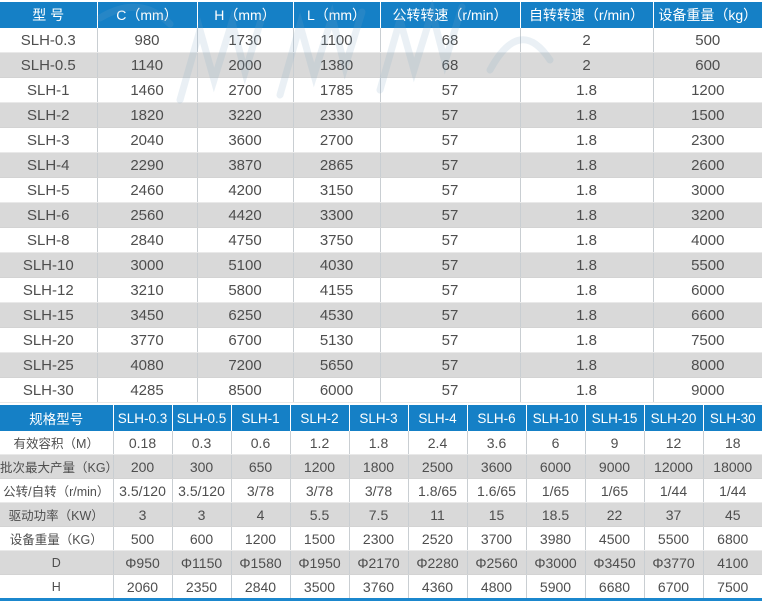 This screenshot has width=762, height=605. Describe the element at coordinates (732, 538) in the screenshot. I see `value-cell: 6800` at that location.